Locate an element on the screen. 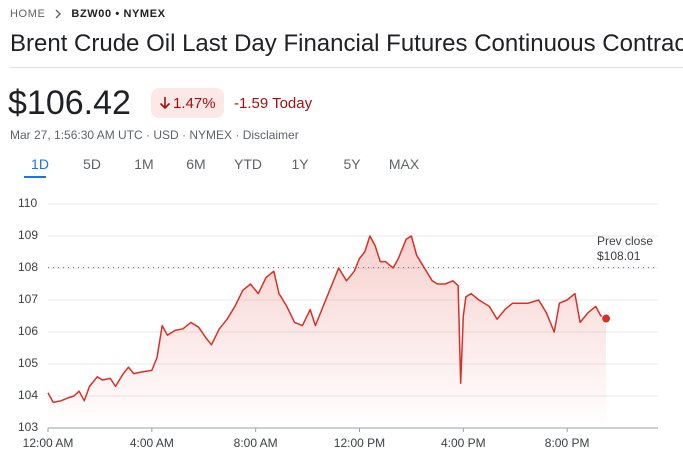 This screenshot has height=466, width=683. y-tick-label: 106 is located at coordinates (28, 331).